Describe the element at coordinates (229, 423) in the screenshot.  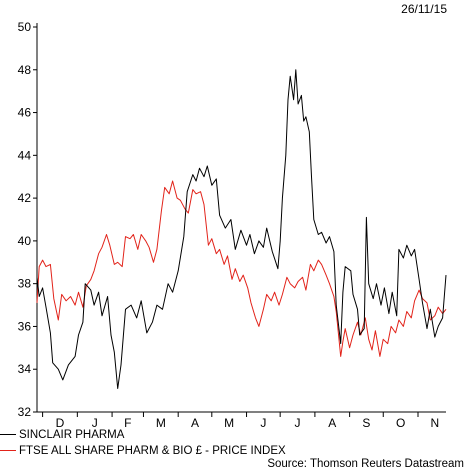
I see `x-tick-label-5: M` at that location.